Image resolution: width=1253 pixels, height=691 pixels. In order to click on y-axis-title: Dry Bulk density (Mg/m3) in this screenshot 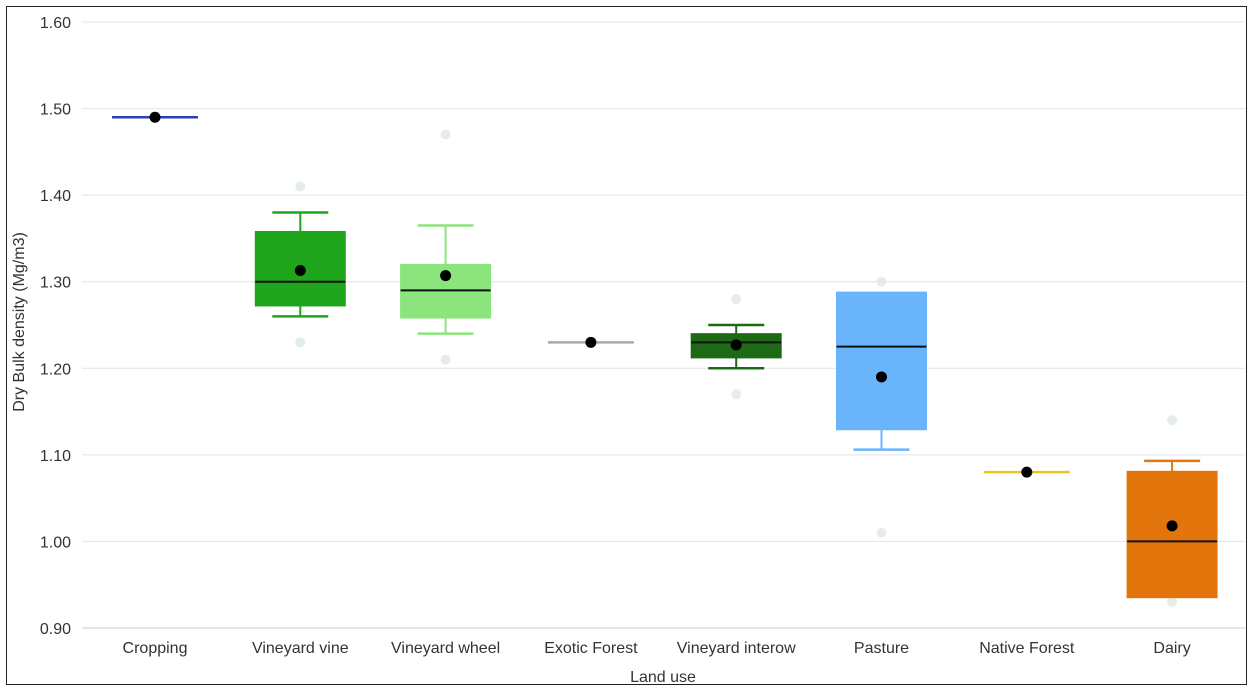, I will do `click(19, 322)`.